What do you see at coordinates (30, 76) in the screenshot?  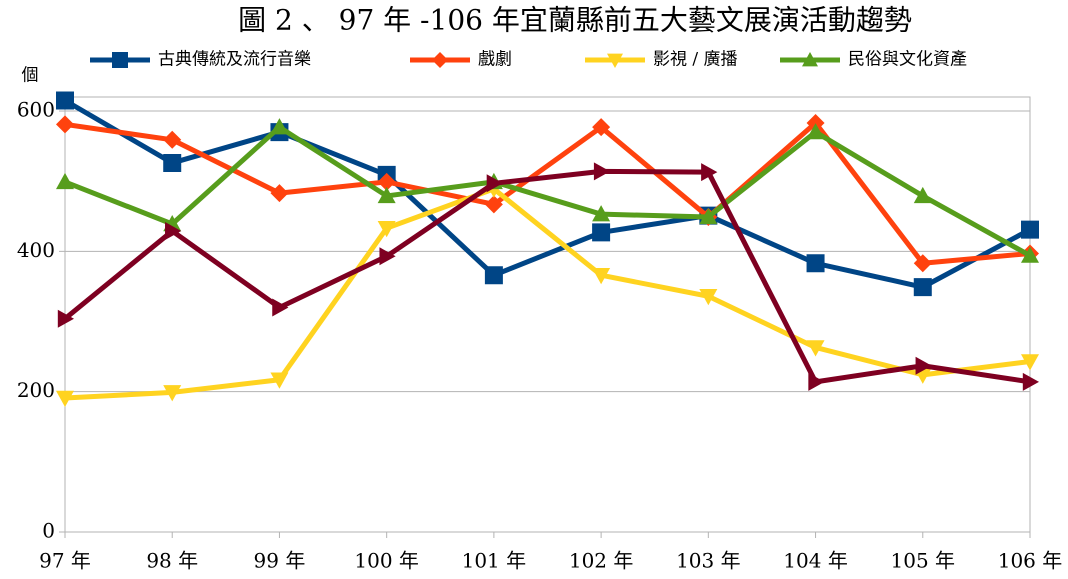 I see `y-axis-label: 個` at bounding box center [30, 76].